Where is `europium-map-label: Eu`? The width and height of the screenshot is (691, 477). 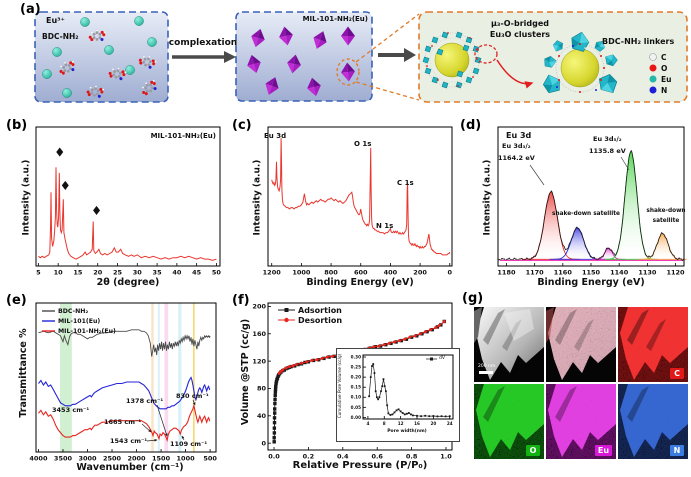 europium-map-label: Eu is located at coordinates (603, 450).